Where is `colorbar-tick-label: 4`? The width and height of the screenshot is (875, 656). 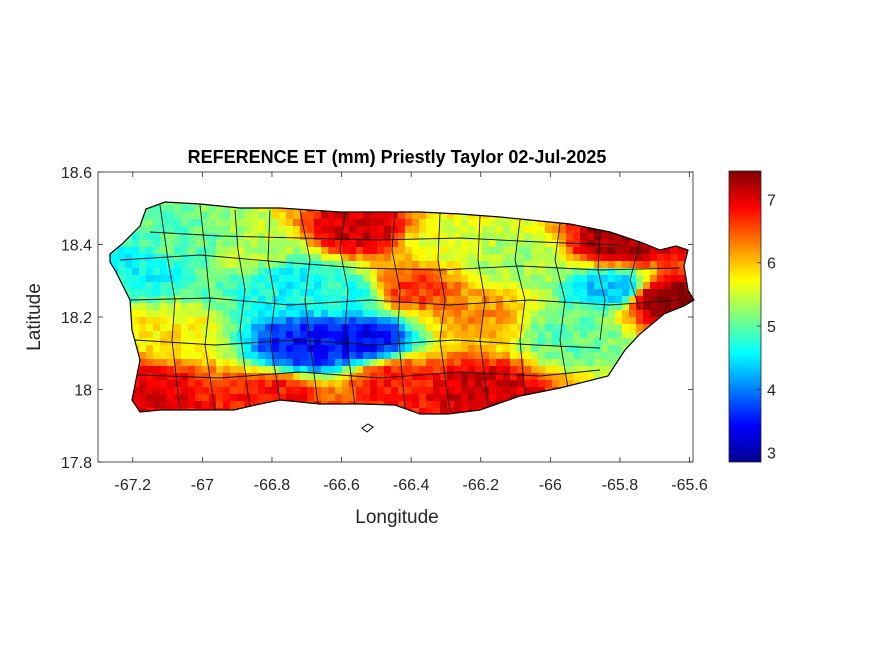
colorbar-tick-label: 4 is located at coordinates (771, 390).